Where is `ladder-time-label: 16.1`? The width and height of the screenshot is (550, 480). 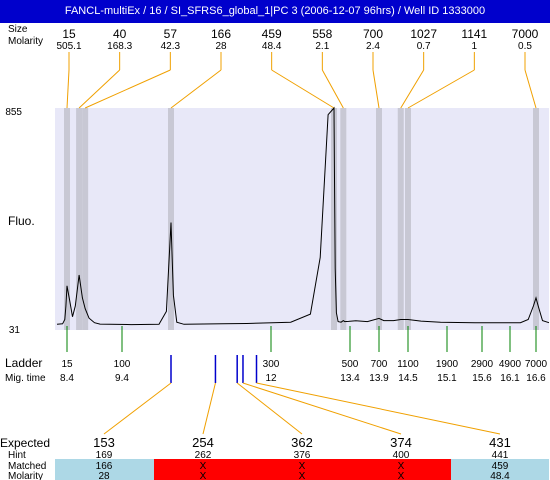 ladder-time-label: 16.1 is located at coordinates (510, 378).